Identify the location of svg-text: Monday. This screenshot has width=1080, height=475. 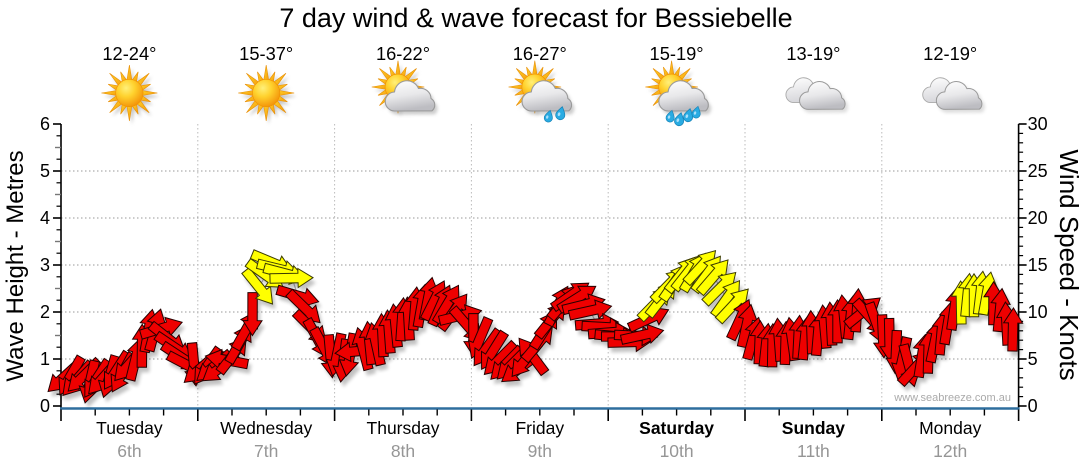
(950, 428).